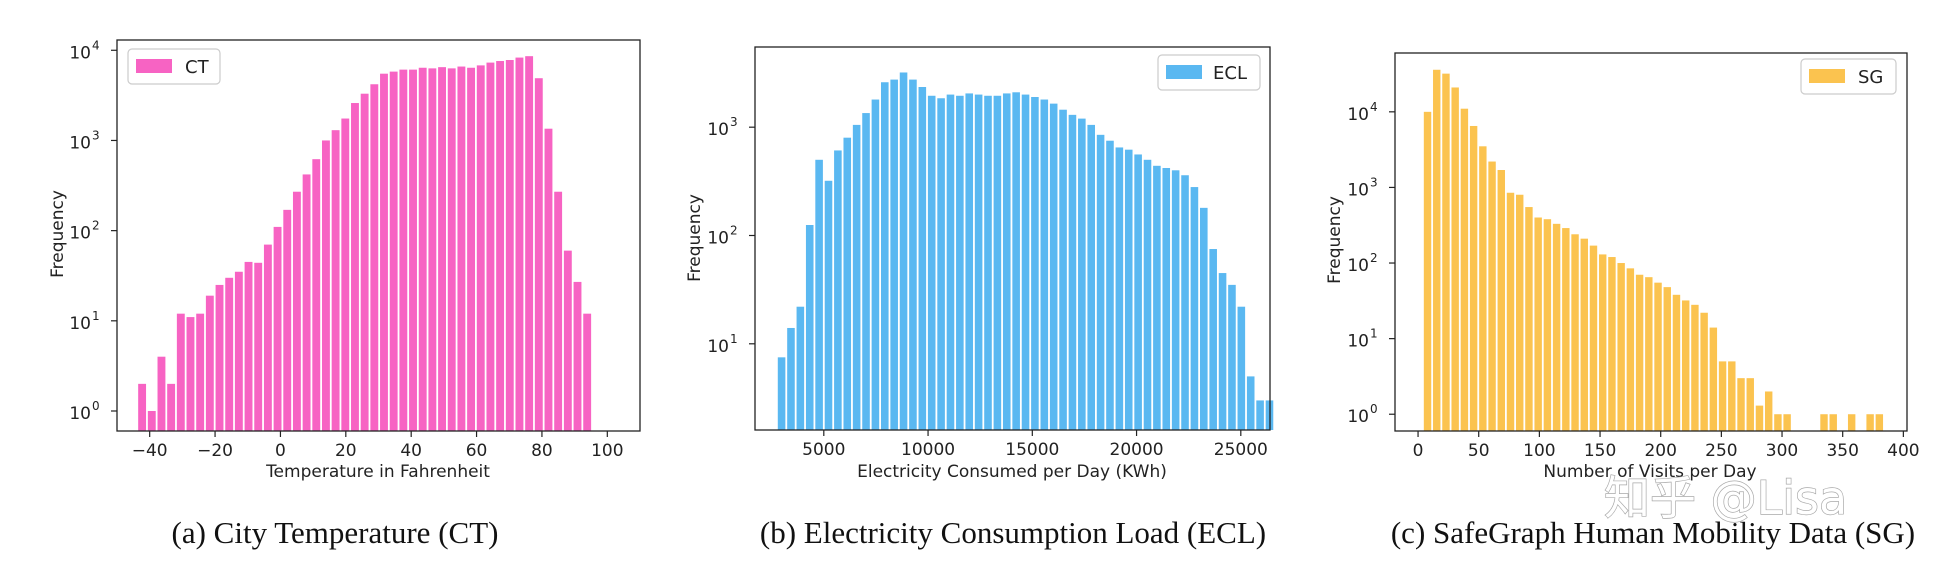  What do you see at coordinates (80, 143) in the screenshot?
I see `ct-y-tick-label: 10` at bounding box center [80, 143].